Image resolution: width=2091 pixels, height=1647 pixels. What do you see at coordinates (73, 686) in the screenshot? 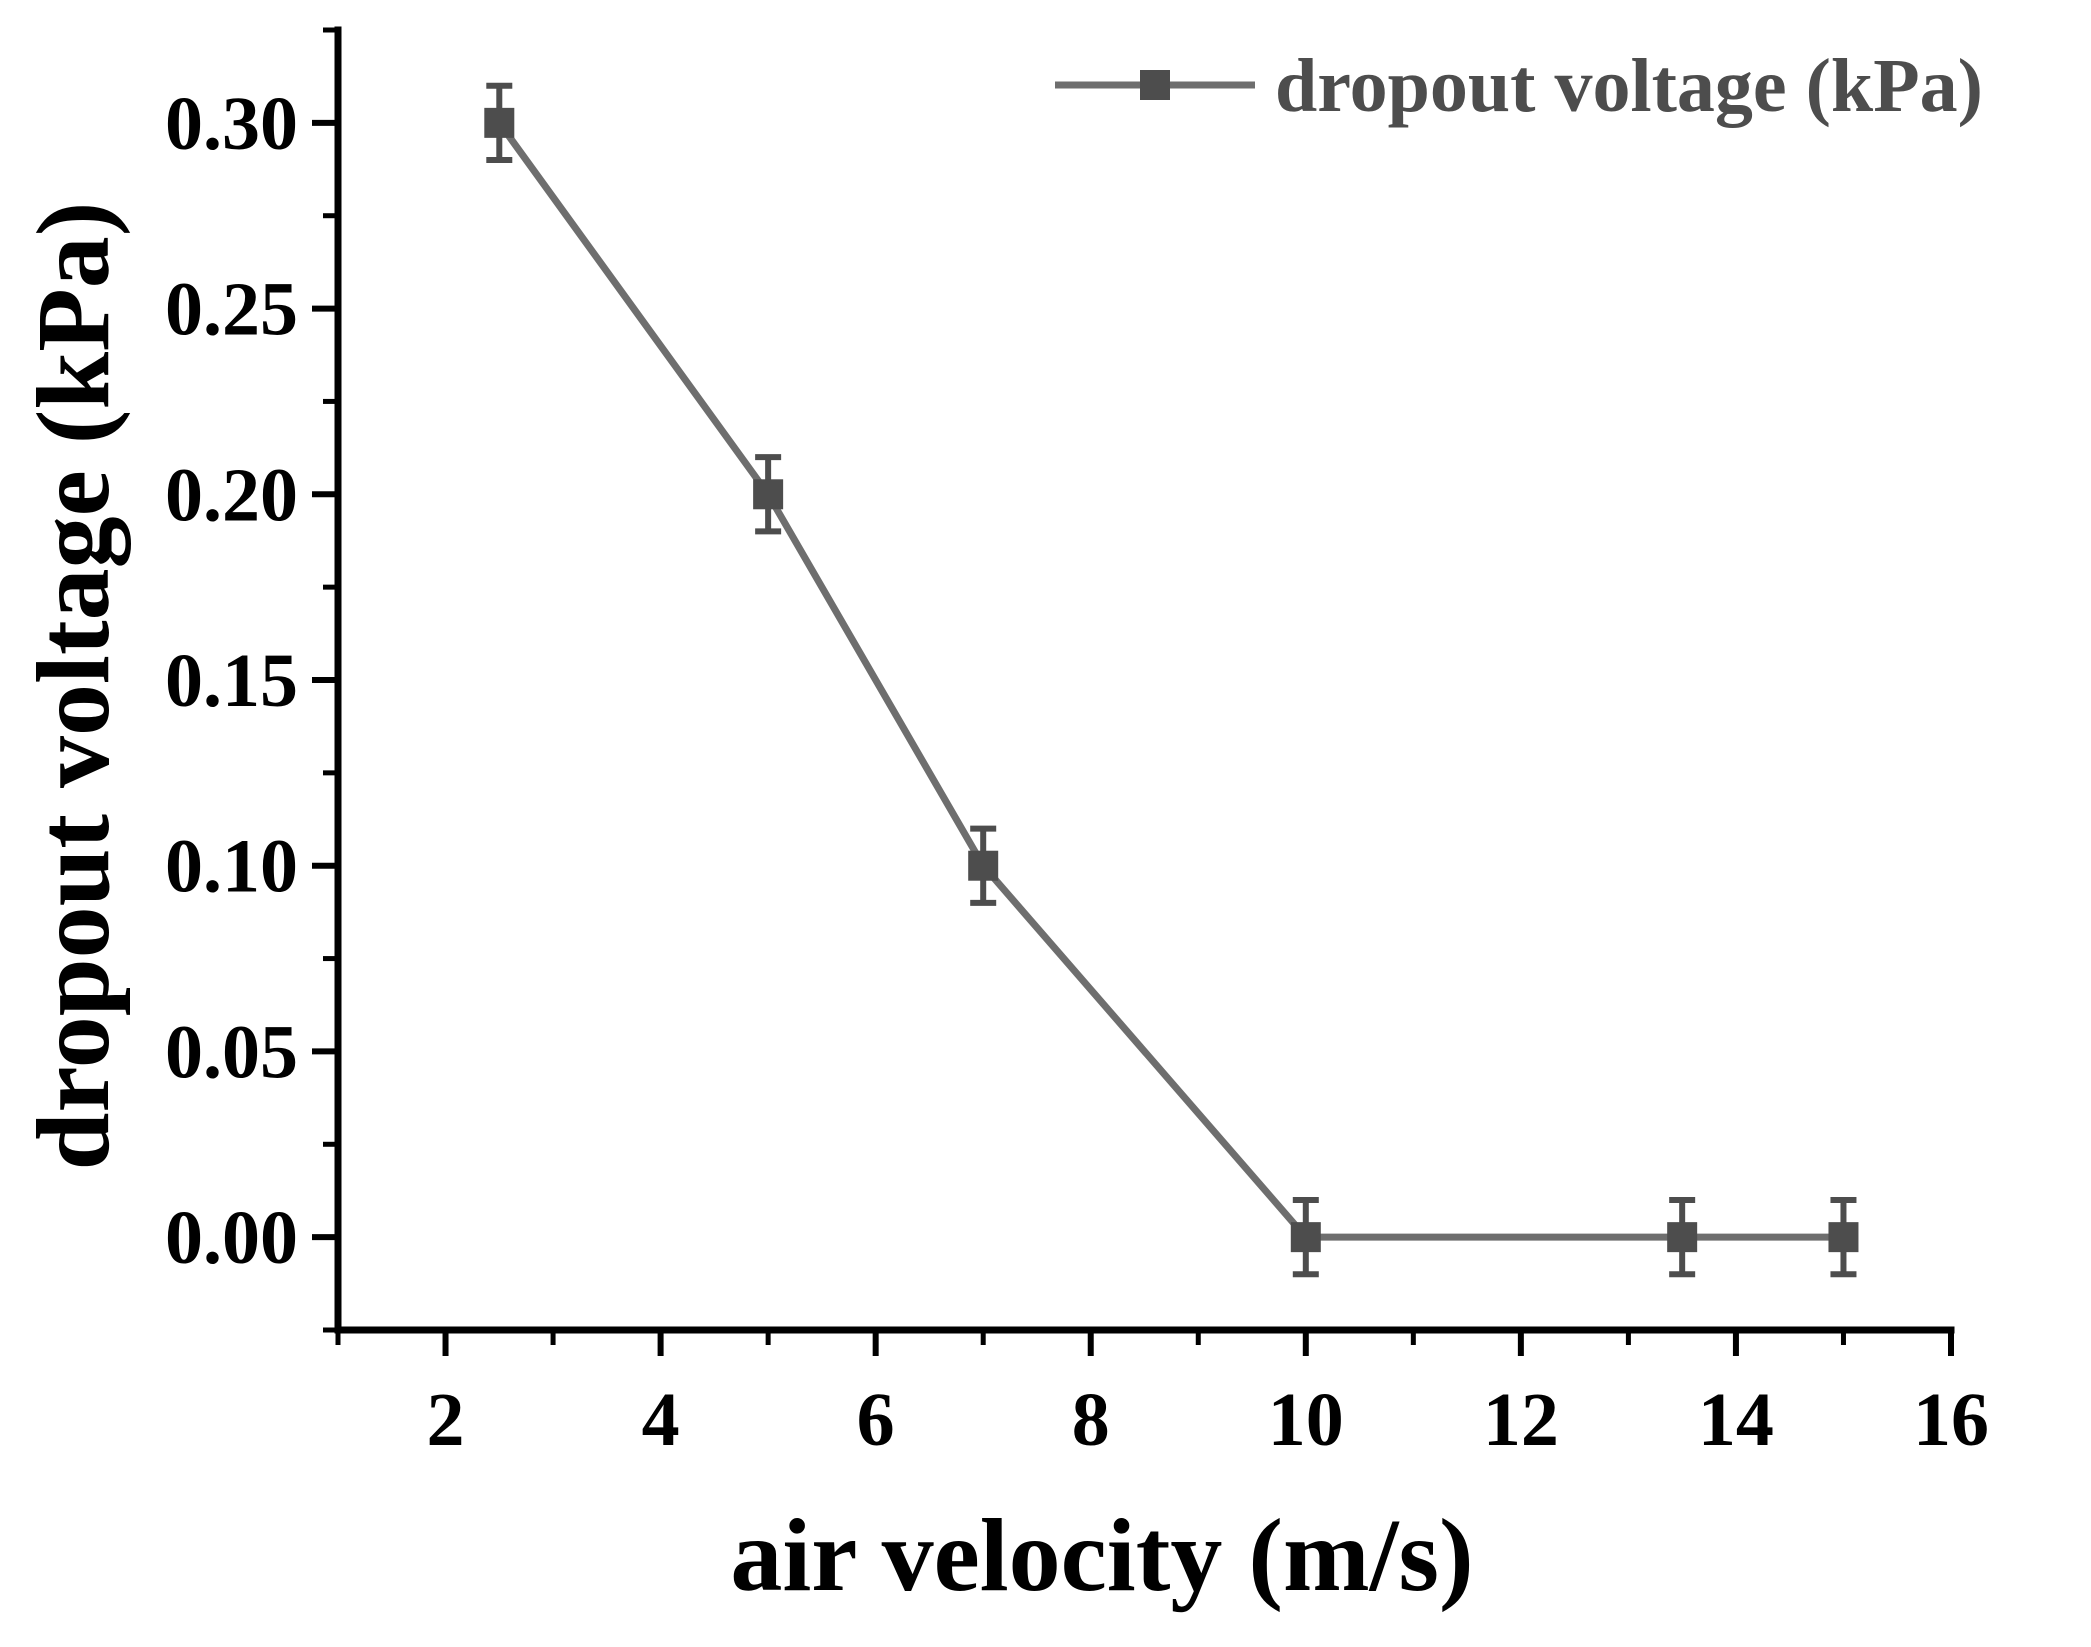
I see `y-axis-title: dropout voltage (kPa)` at bounding box center [73, 686].